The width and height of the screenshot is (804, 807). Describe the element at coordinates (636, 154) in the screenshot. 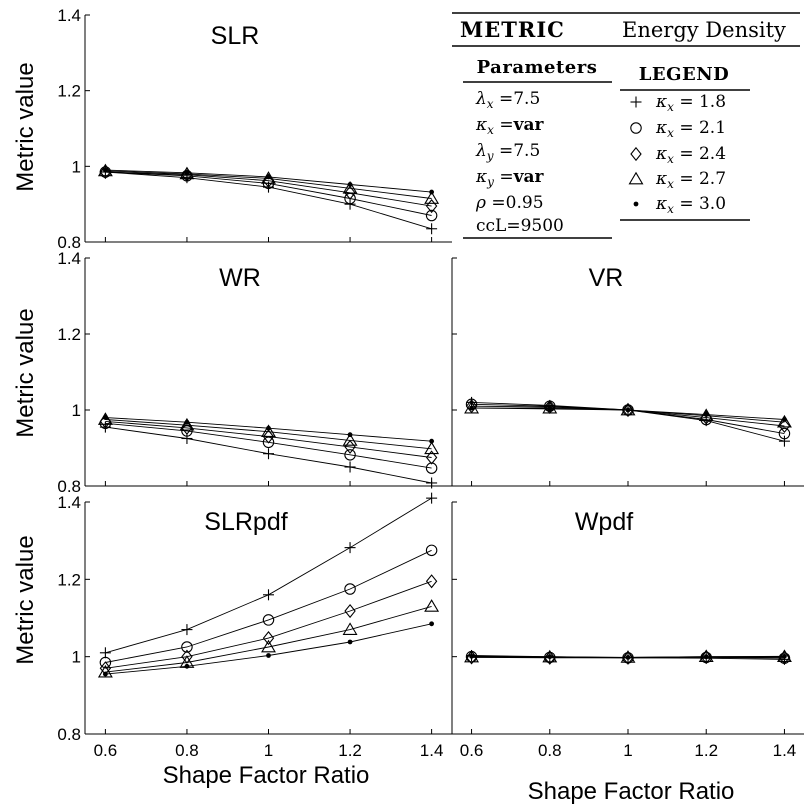

I see `legend-marker-diamond` at that location.